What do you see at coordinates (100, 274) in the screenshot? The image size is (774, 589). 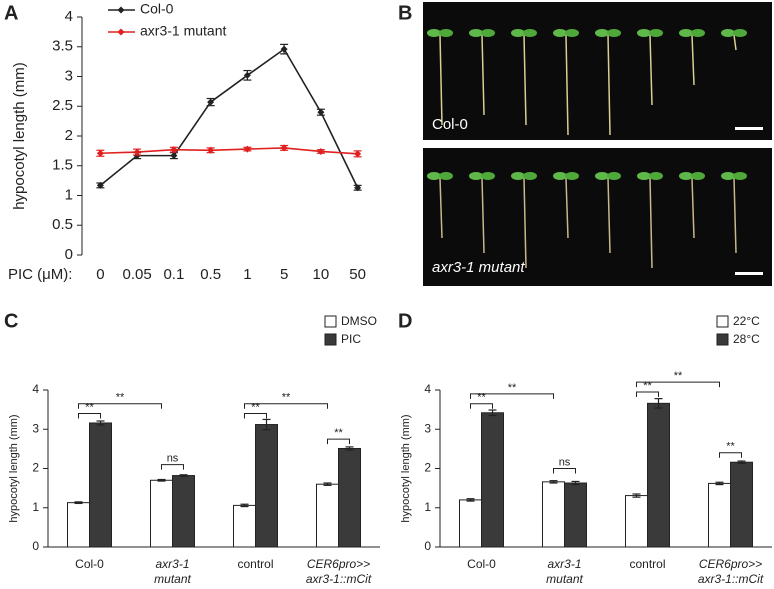 I see `x-tick-label: 0` at bounding box center [100, 274].